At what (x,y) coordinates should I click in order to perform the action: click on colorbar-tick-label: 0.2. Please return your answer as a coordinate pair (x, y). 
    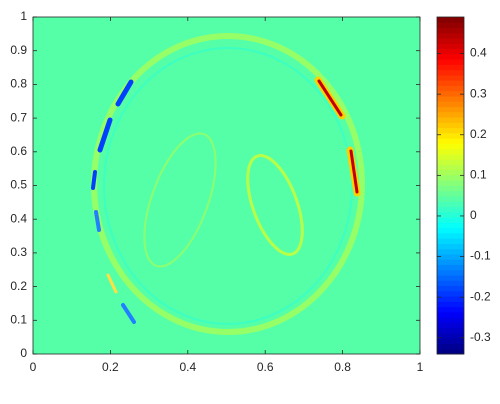
    Looking at the image, I should click on (478, 134).